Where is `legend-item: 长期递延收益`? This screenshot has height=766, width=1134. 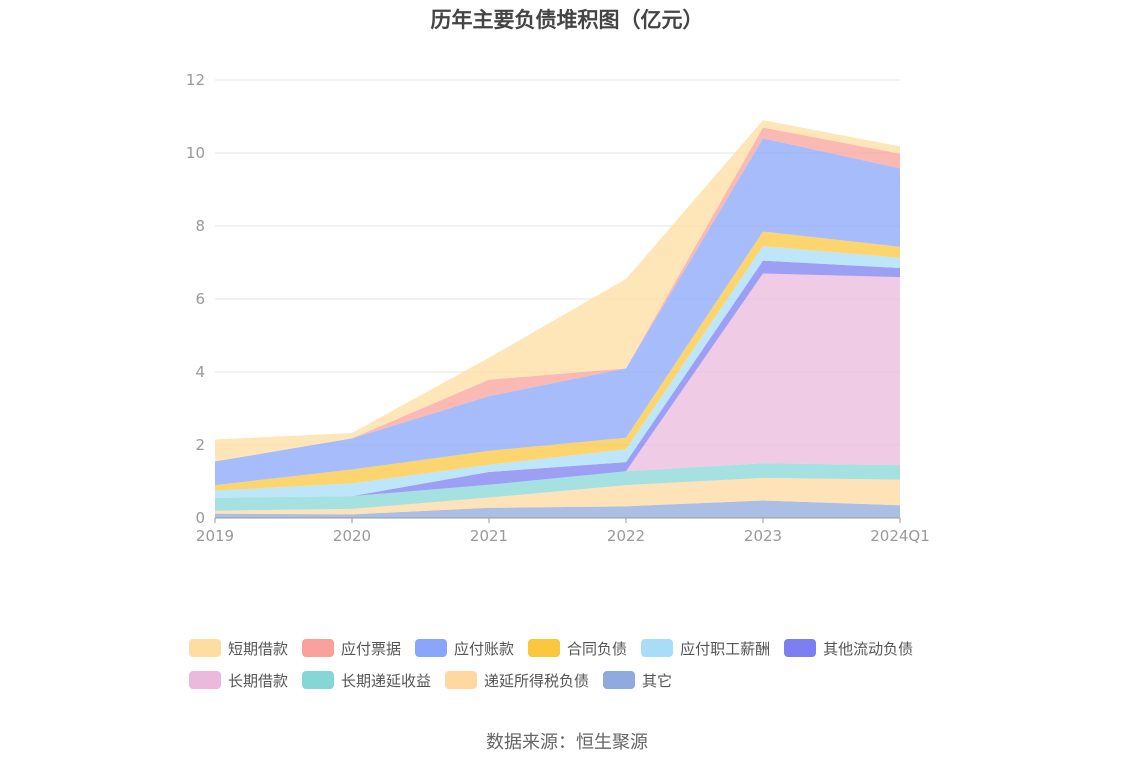
legend-item: 长期递延收益 is located at coordinates (366, 680).